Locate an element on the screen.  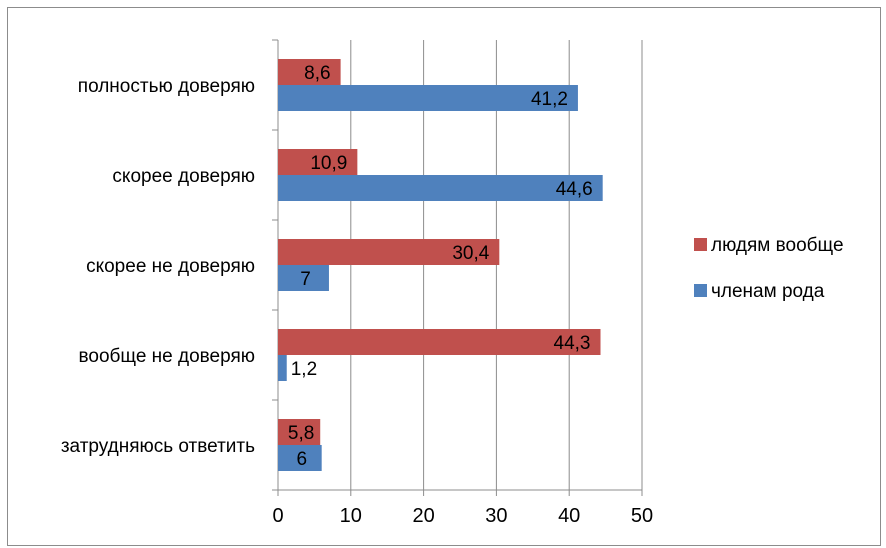
x-tick-label: 30 is located at coordinates (496, 516).